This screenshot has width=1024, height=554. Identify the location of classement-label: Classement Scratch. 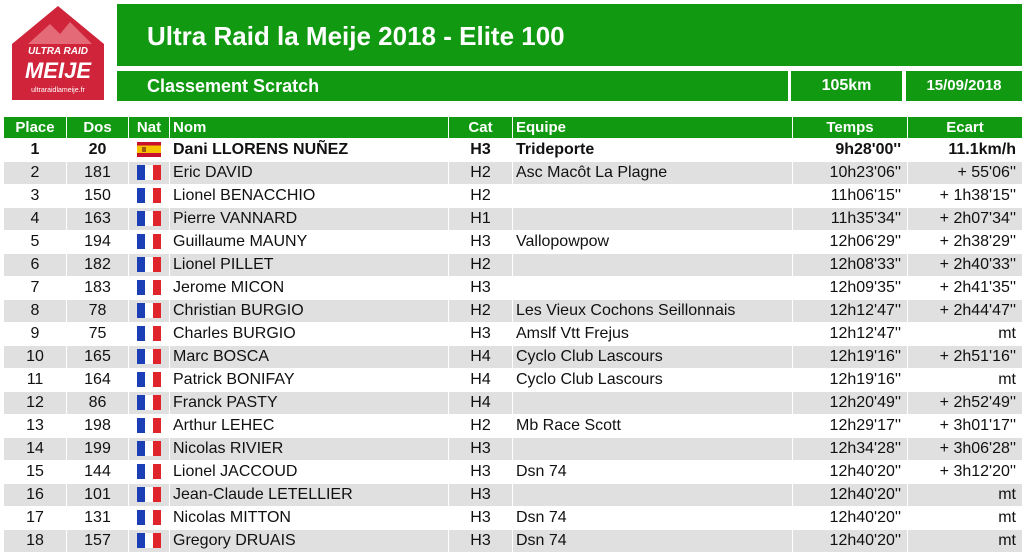
(233, 86).